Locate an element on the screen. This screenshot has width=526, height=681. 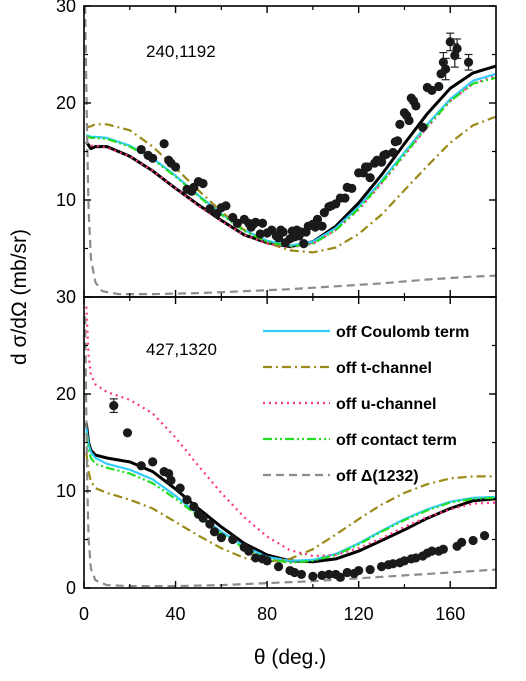
x-tick-label: 160 is located at coordinates (450, 614).